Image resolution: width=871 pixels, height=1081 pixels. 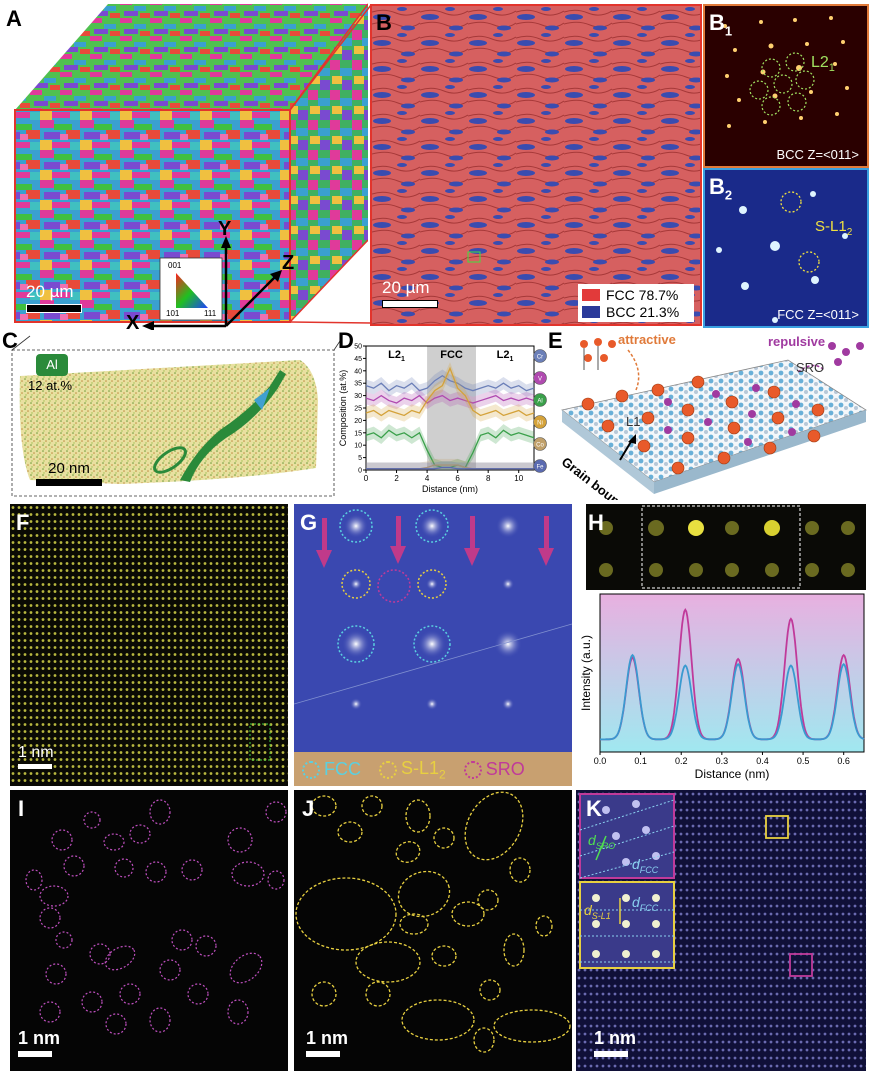 What do you see at coordinates (823, 64) in the screenshot?
I see `b1-annotation-l21: L21` at bounding box center [823, 64].